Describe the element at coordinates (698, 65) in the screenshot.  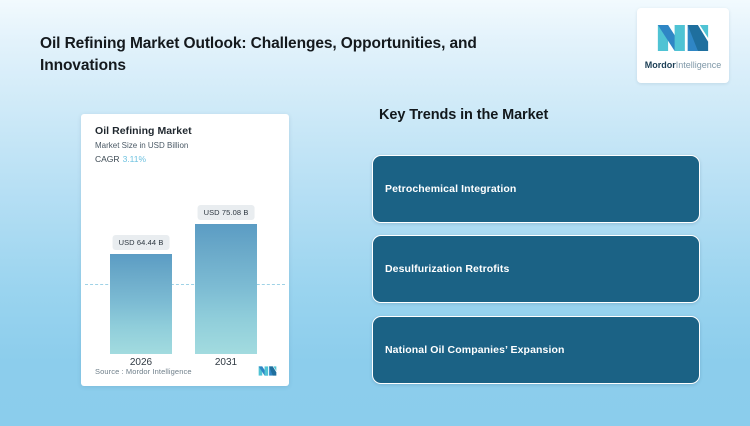
I see `brand-name-light: Intelligence` at that location.